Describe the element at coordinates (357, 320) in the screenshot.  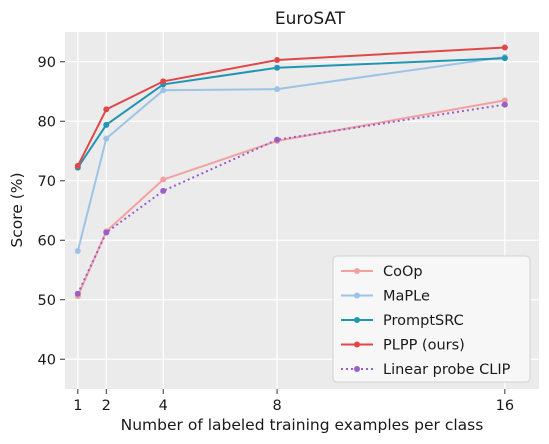
I see `legend-marker-promptsrc` at that location.